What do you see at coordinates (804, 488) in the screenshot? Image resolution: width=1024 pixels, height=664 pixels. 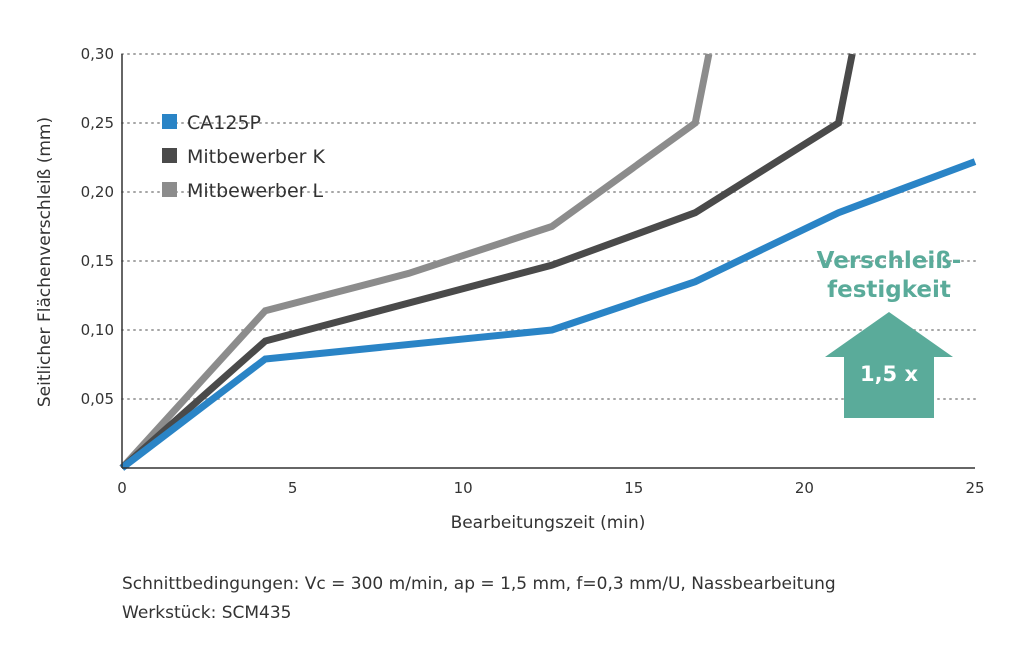 I see `x-tick-label: 20` at bounding box center [804, 488].